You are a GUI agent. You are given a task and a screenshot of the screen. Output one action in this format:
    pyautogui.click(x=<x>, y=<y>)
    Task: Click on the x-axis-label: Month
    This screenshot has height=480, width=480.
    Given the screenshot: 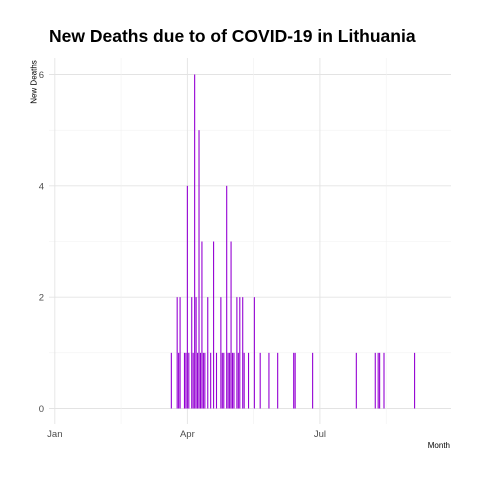 What is the action you would take?
    pyautogui.click(x=438, y=445)
    